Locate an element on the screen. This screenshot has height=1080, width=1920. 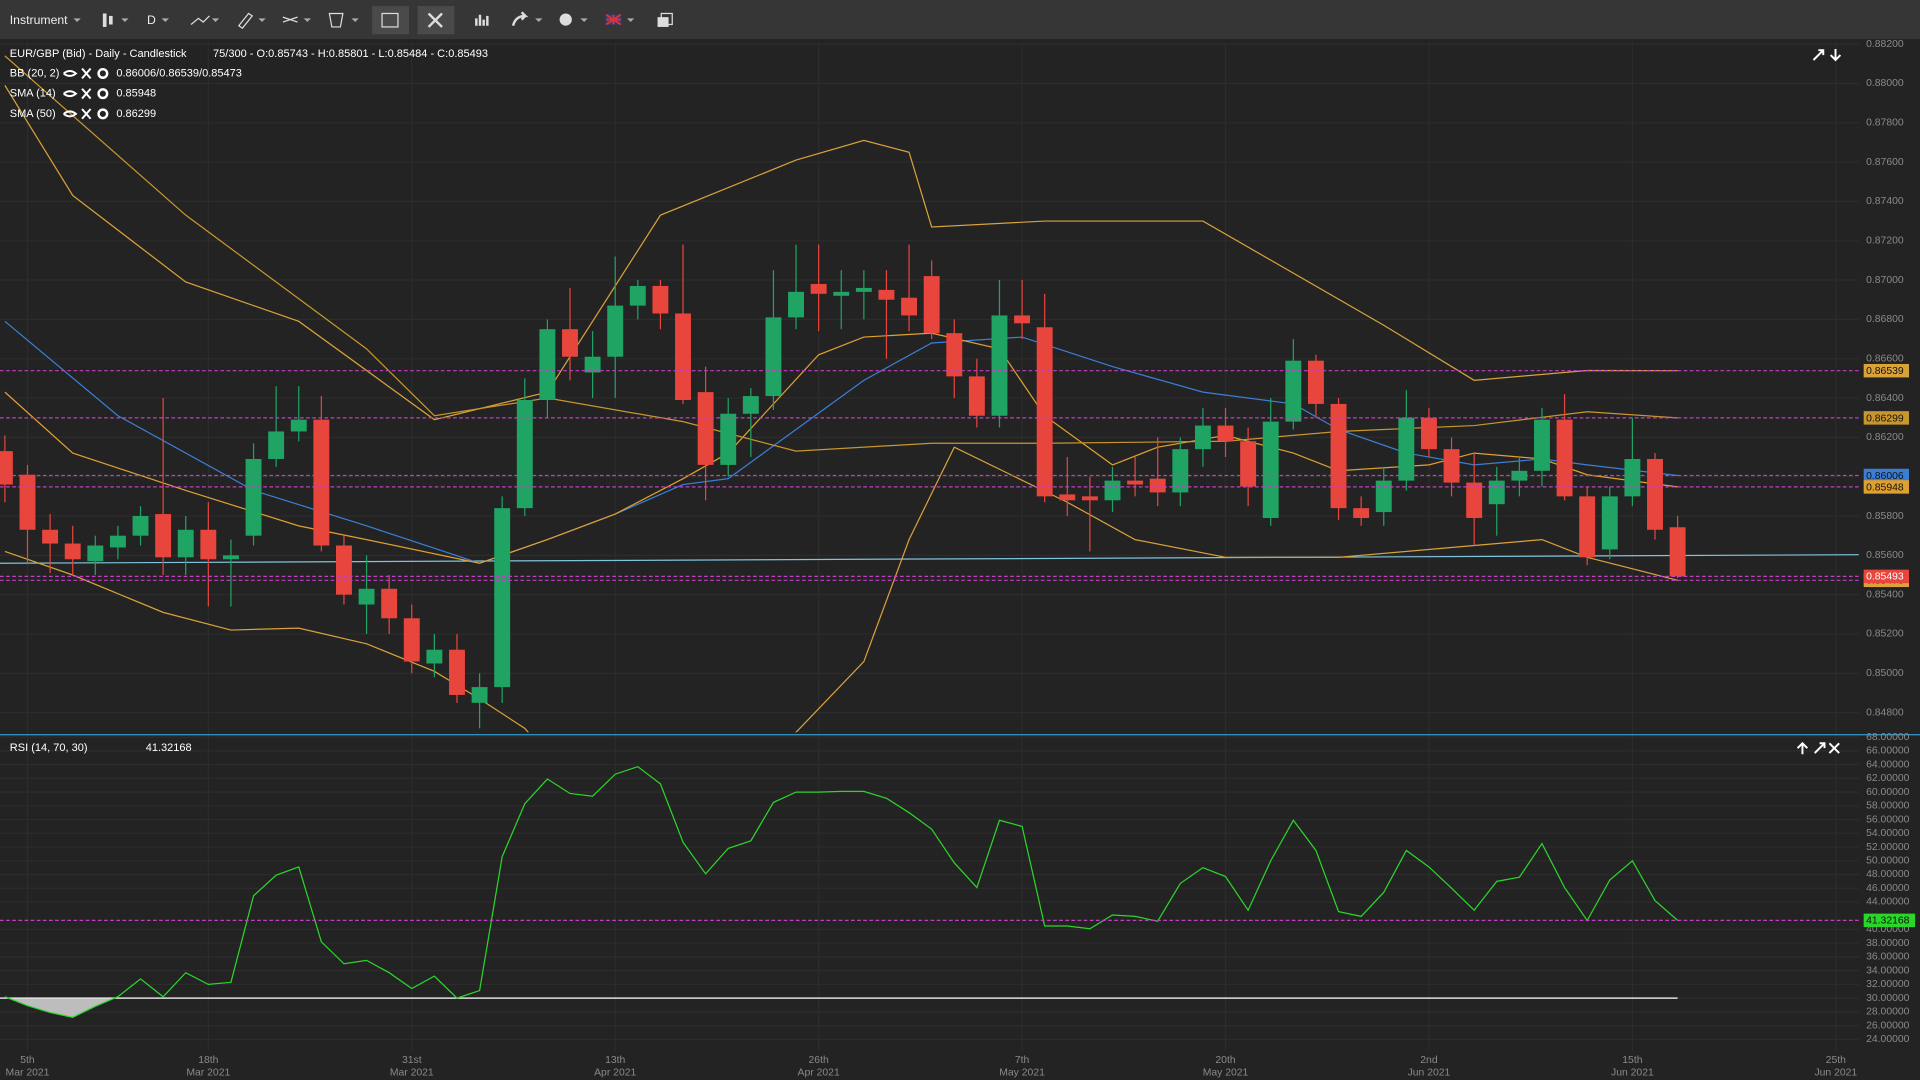
y-tick-label: 68.00000 is located at coordinates (1888, 737).